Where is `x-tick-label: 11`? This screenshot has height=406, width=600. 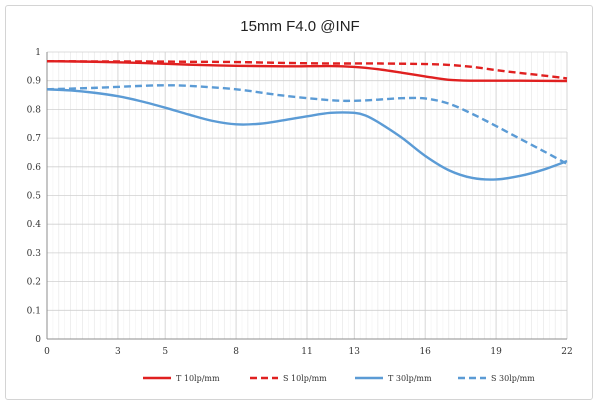 x-tick-label: 11 is located at coordinates (306, 352).